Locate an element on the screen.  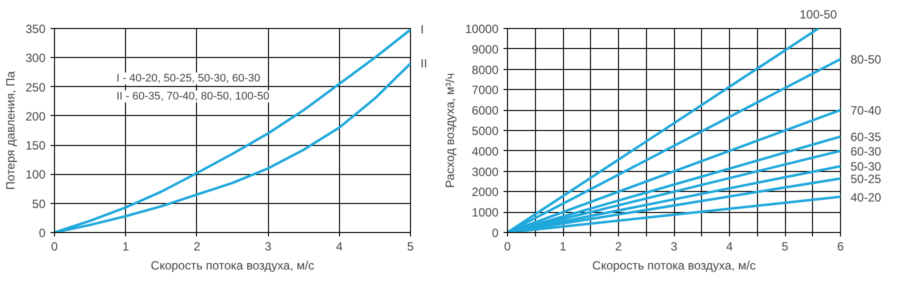
series-label: 100-50 is located at coordinates (819, 15).